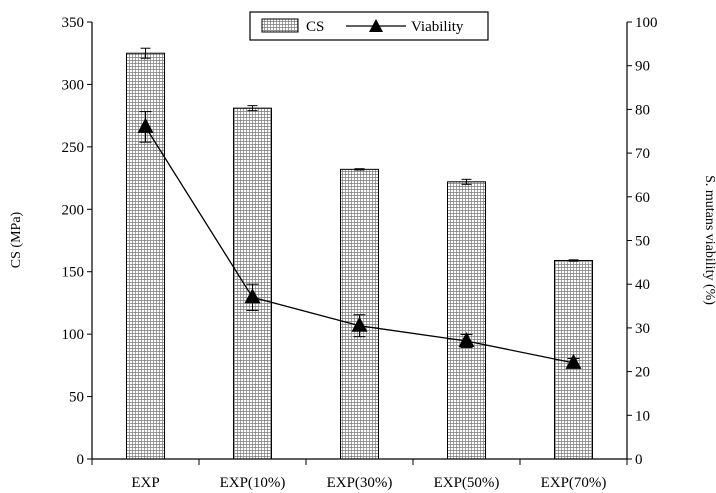 The image size is (716, 493). Describe the element at coordinates (81, 460) in the screenshot. I see `left-tick-label: 0` at that location.